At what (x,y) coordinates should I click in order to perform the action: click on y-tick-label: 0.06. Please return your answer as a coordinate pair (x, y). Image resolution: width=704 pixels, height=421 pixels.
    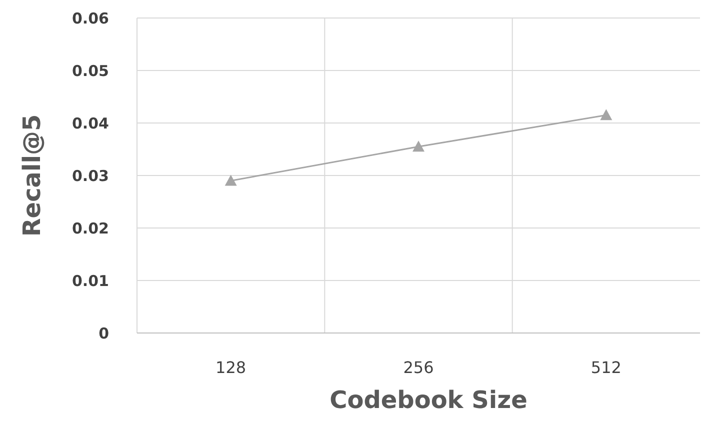
    Looking at the image, I should click on (90, 18).